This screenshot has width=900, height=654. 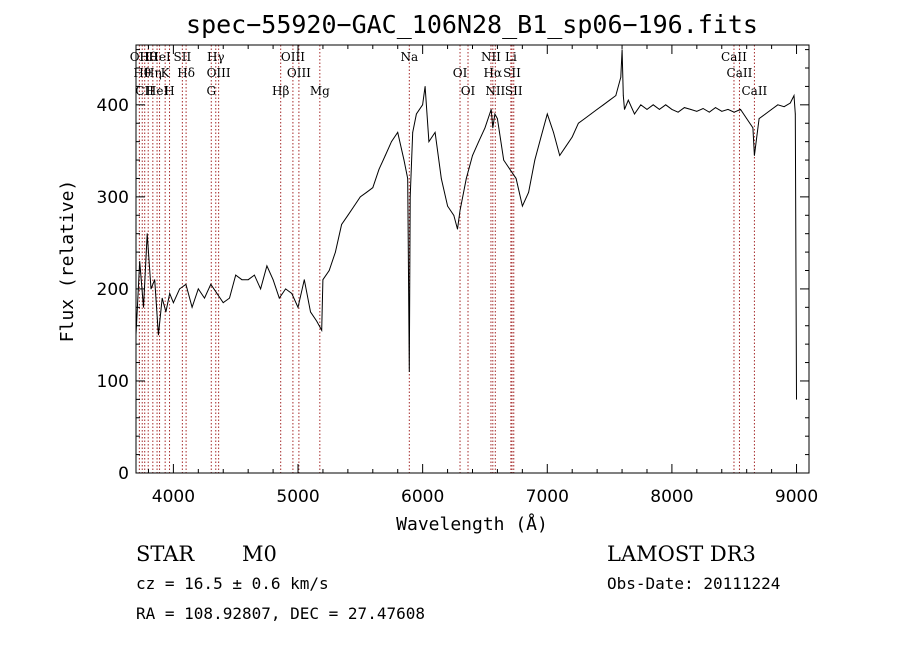 What do you see at coordinates (491, 57) in the screenshot?
I see `line-marker-label: NII` at bounding box center [491, 57].